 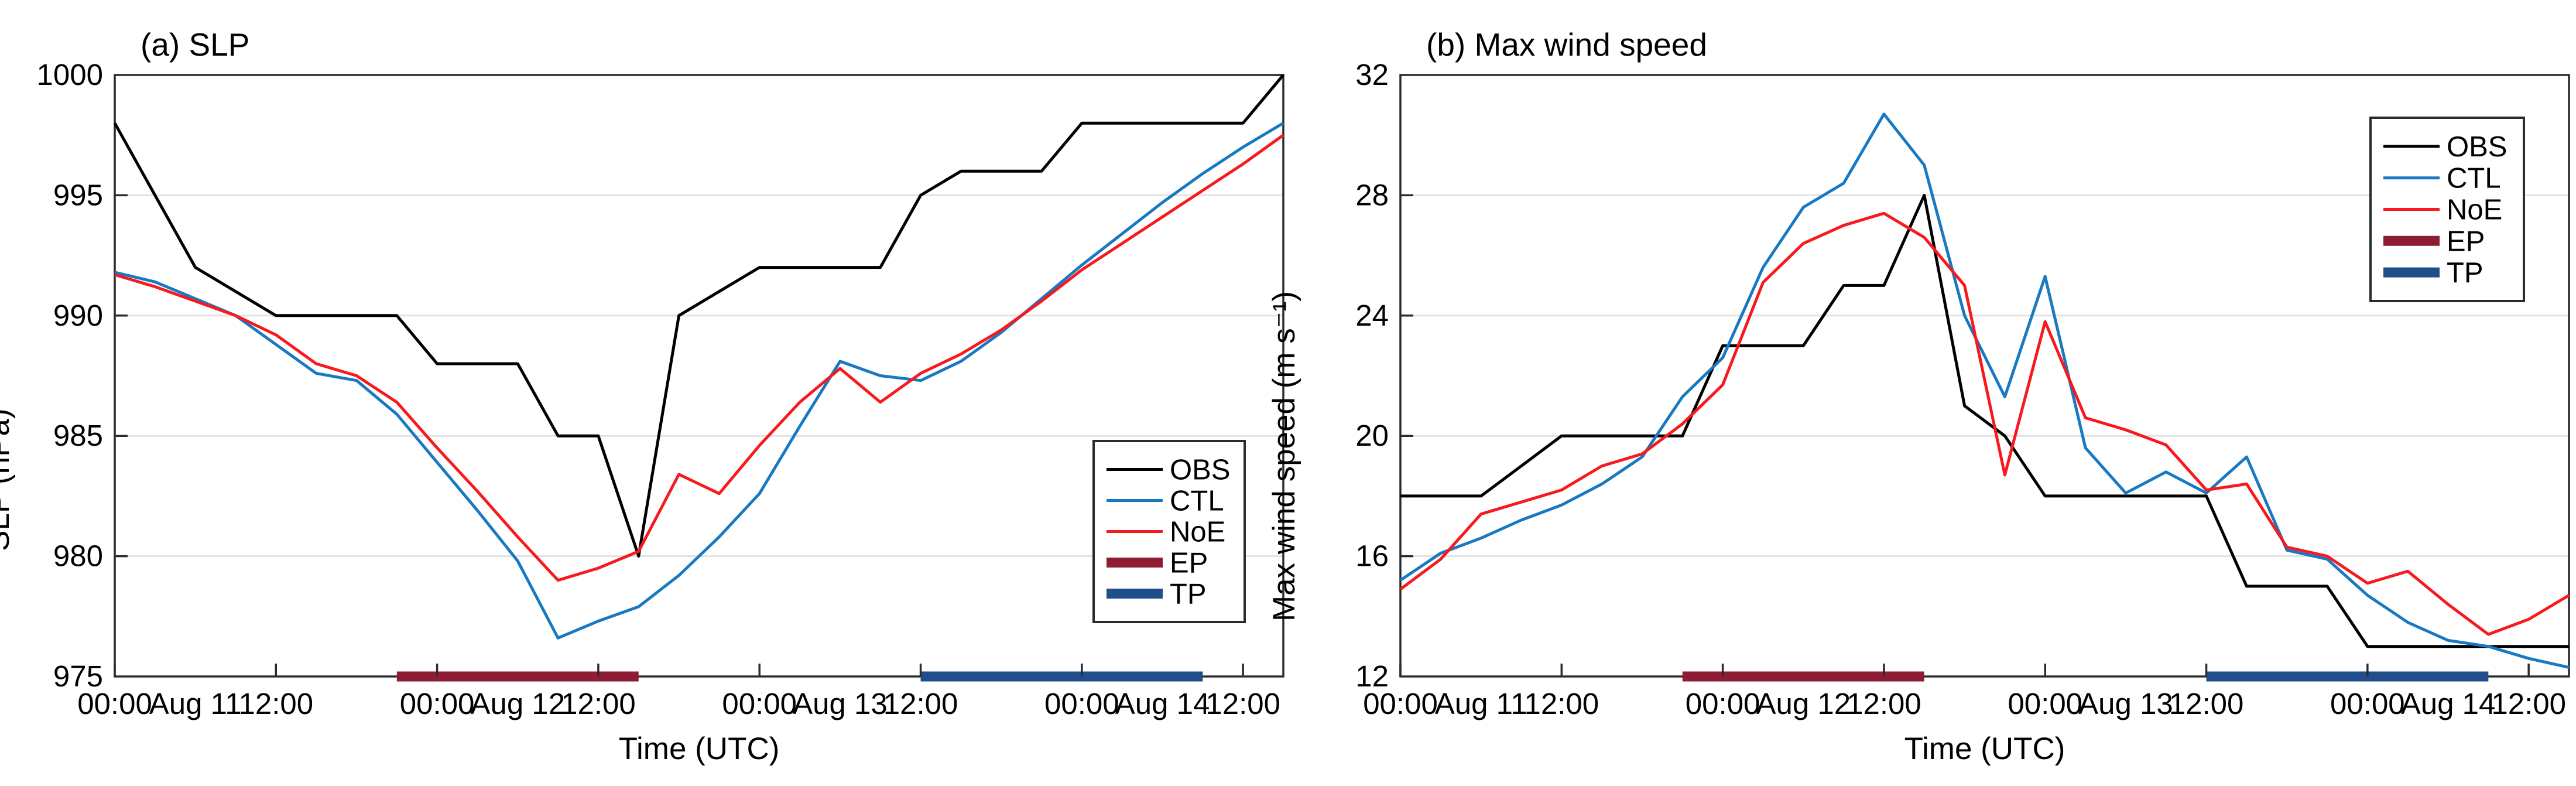 What do you see at coordinates (195, 44) in the screenshot?
I see `chart-a-title: (a) SLP` at bounding box center [195, 44].